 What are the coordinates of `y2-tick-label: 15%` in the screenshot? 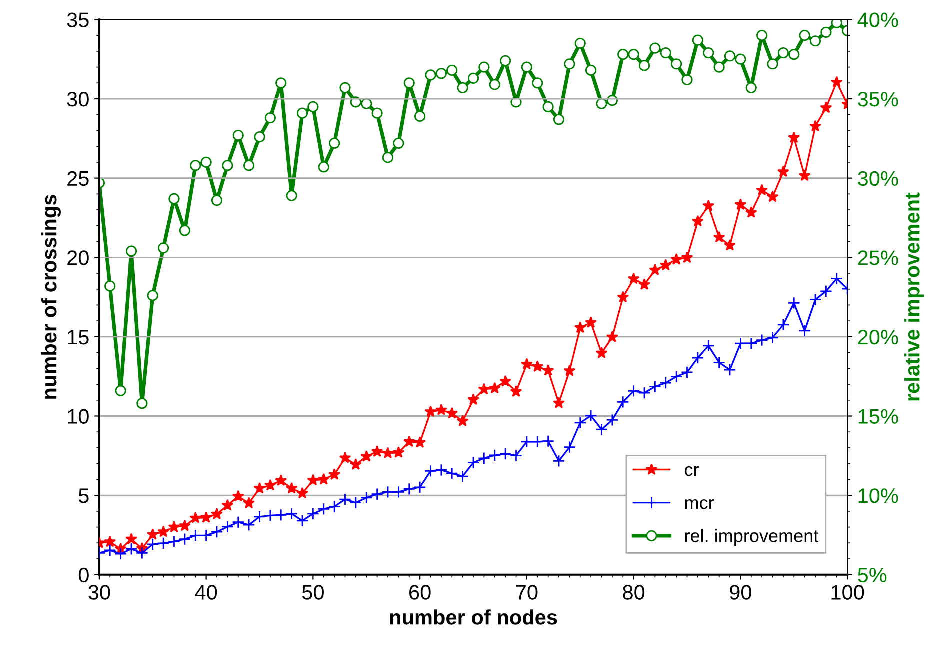 It's located at (878, 416).